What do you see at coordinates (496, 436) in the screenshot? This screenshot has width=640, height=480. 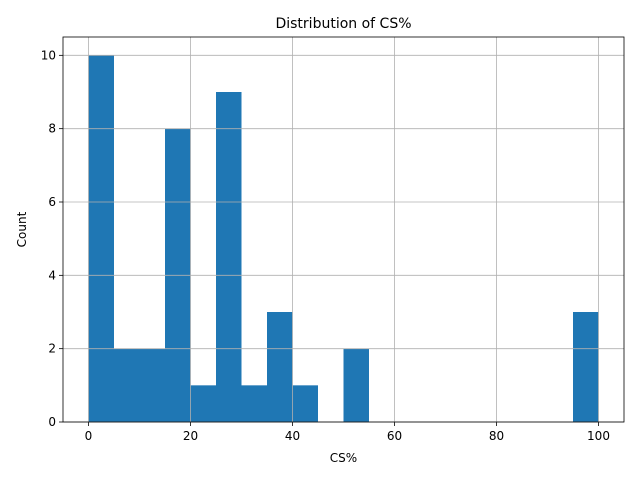 I see `x-tick-label: 80` at bounding box center [496, 436].